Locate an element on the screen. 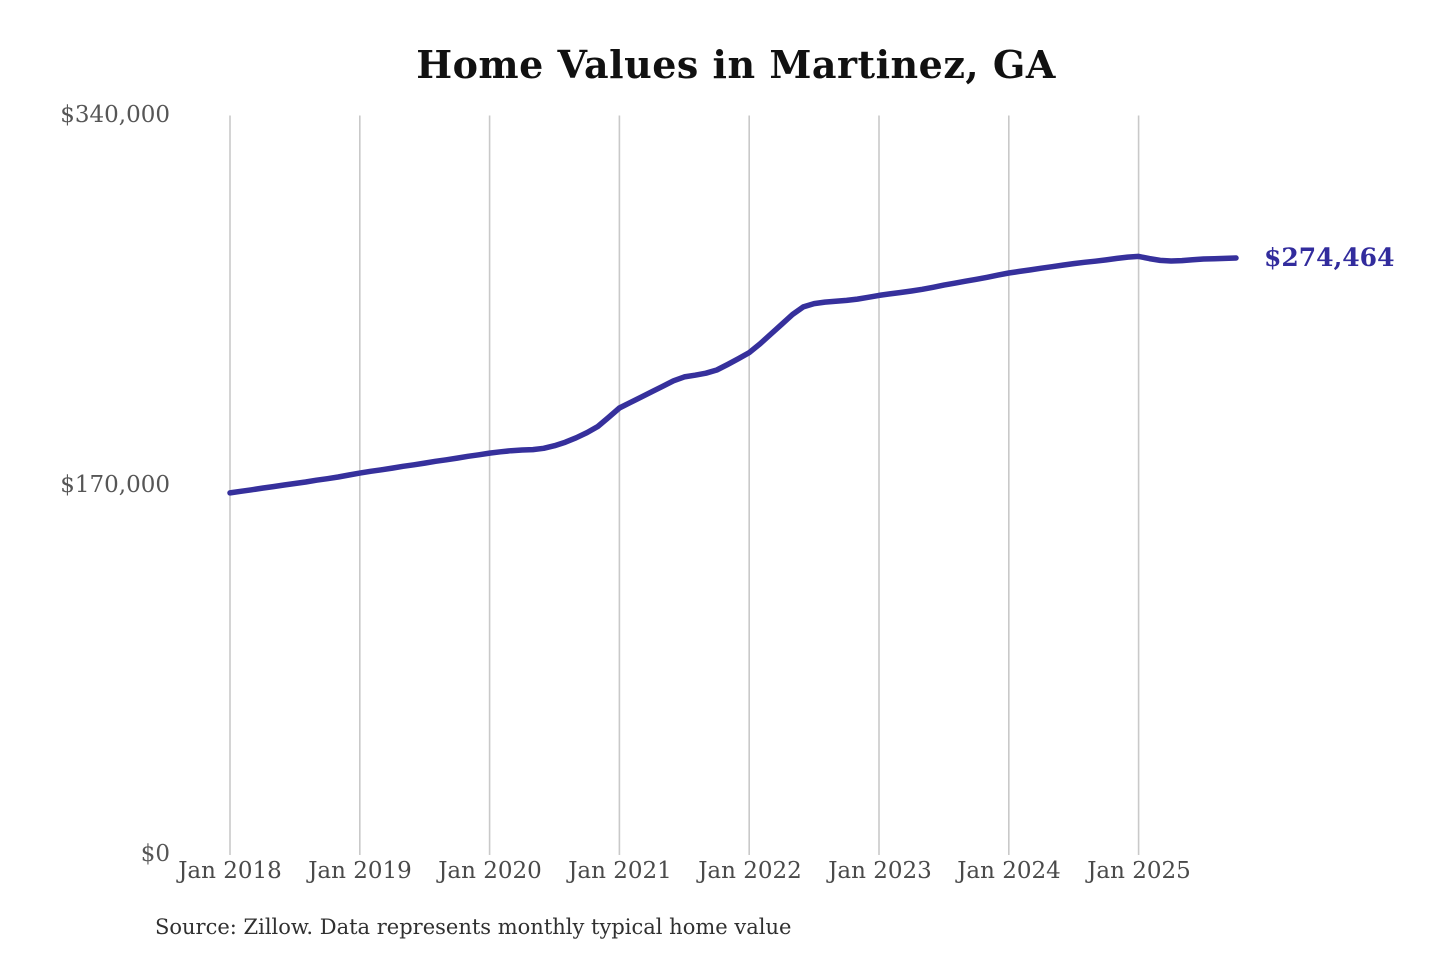  chart-title: Home Values in Martinez, GA is located at coordinates (736, 64).